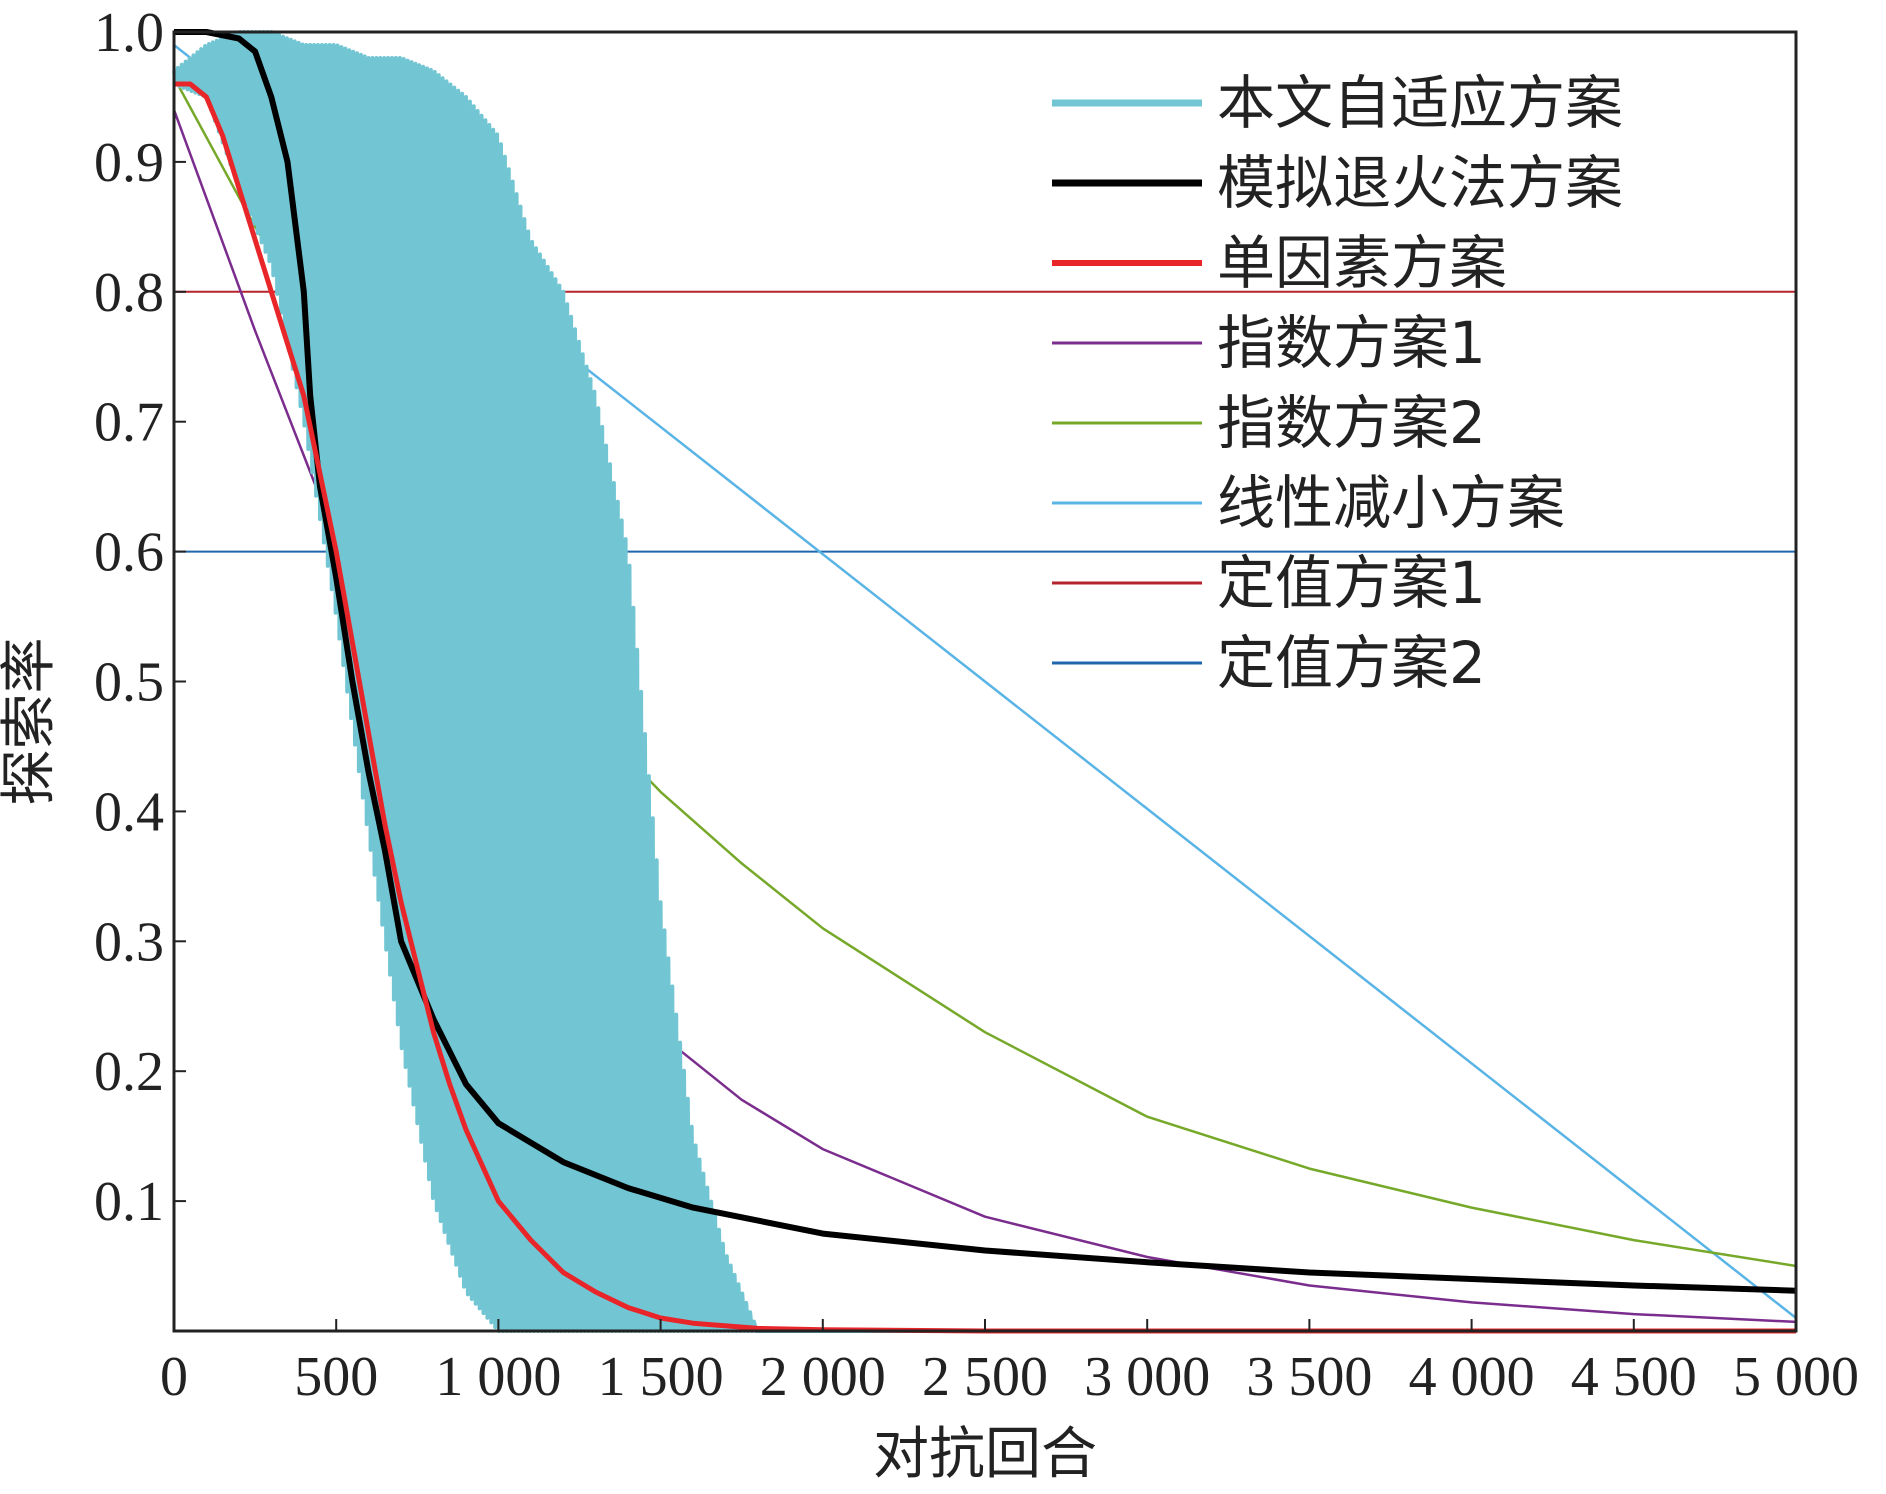 The height and width of the screenshot is (1494, 1886). What do you see at coordinates (823, 1377) in the screenshot?
I see `x-tick-label: 2 000` at bounding box center [823, 1377].